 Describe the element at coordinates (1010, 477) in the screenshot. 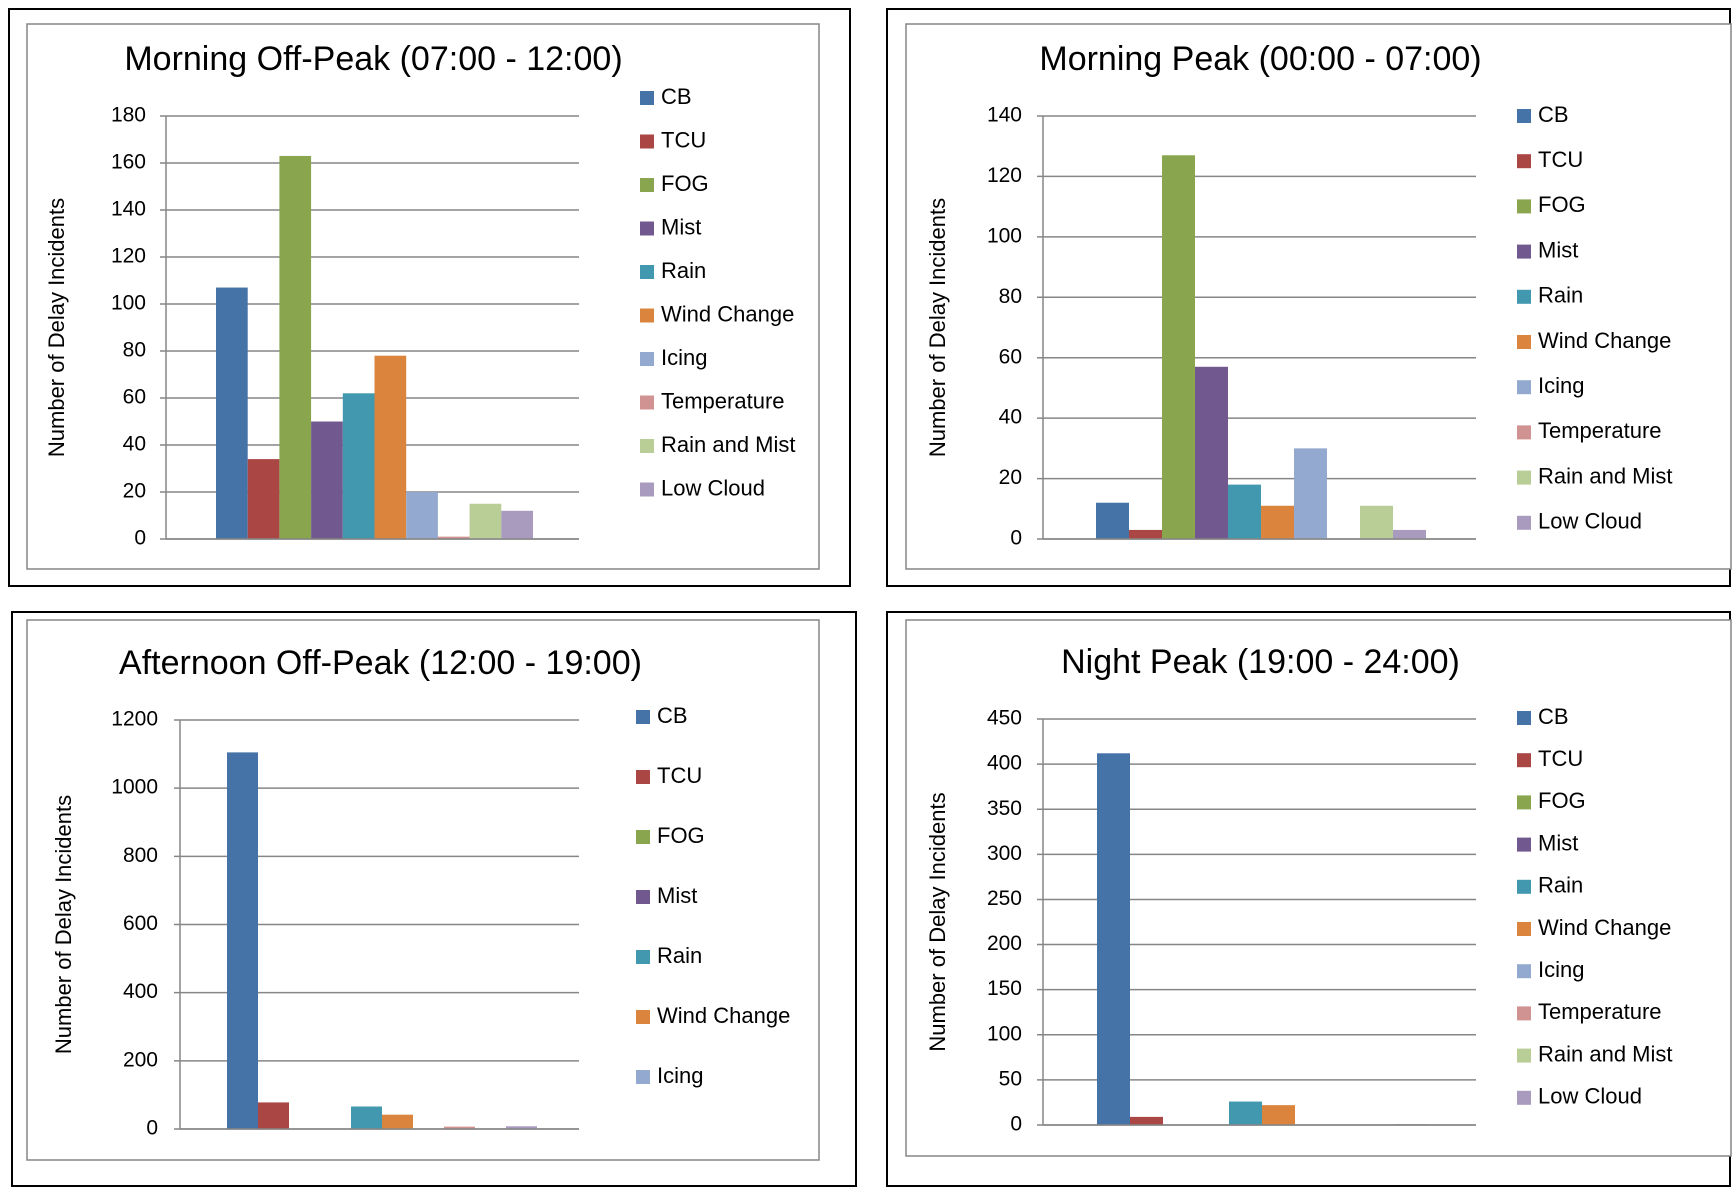

I see `y-tick-label: 20` at that location.